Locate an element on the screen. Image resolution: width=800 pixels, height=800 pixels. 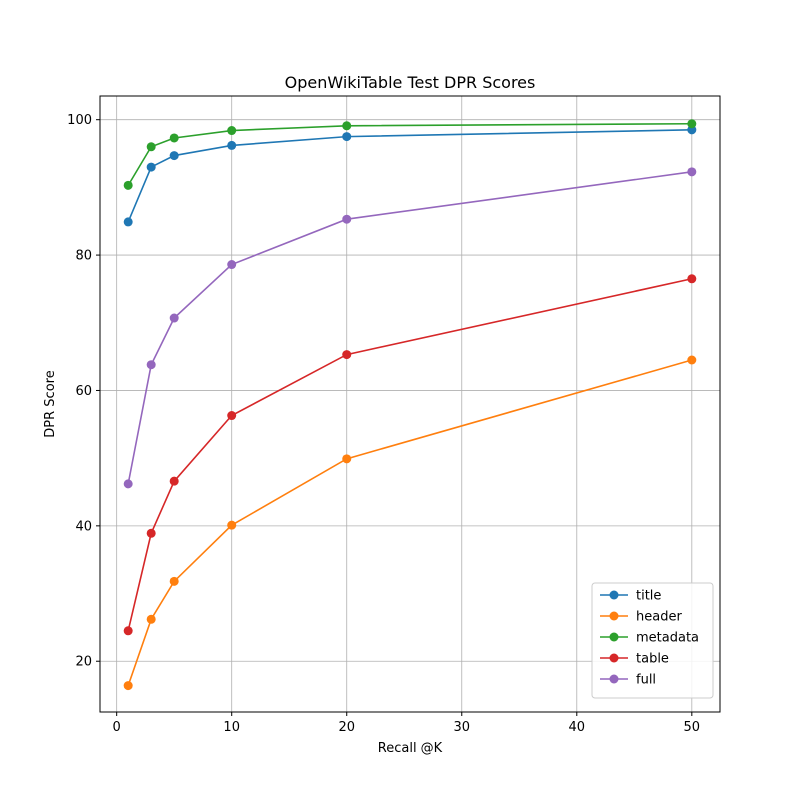
legend-marker-full is located at coordinates (614, 679).